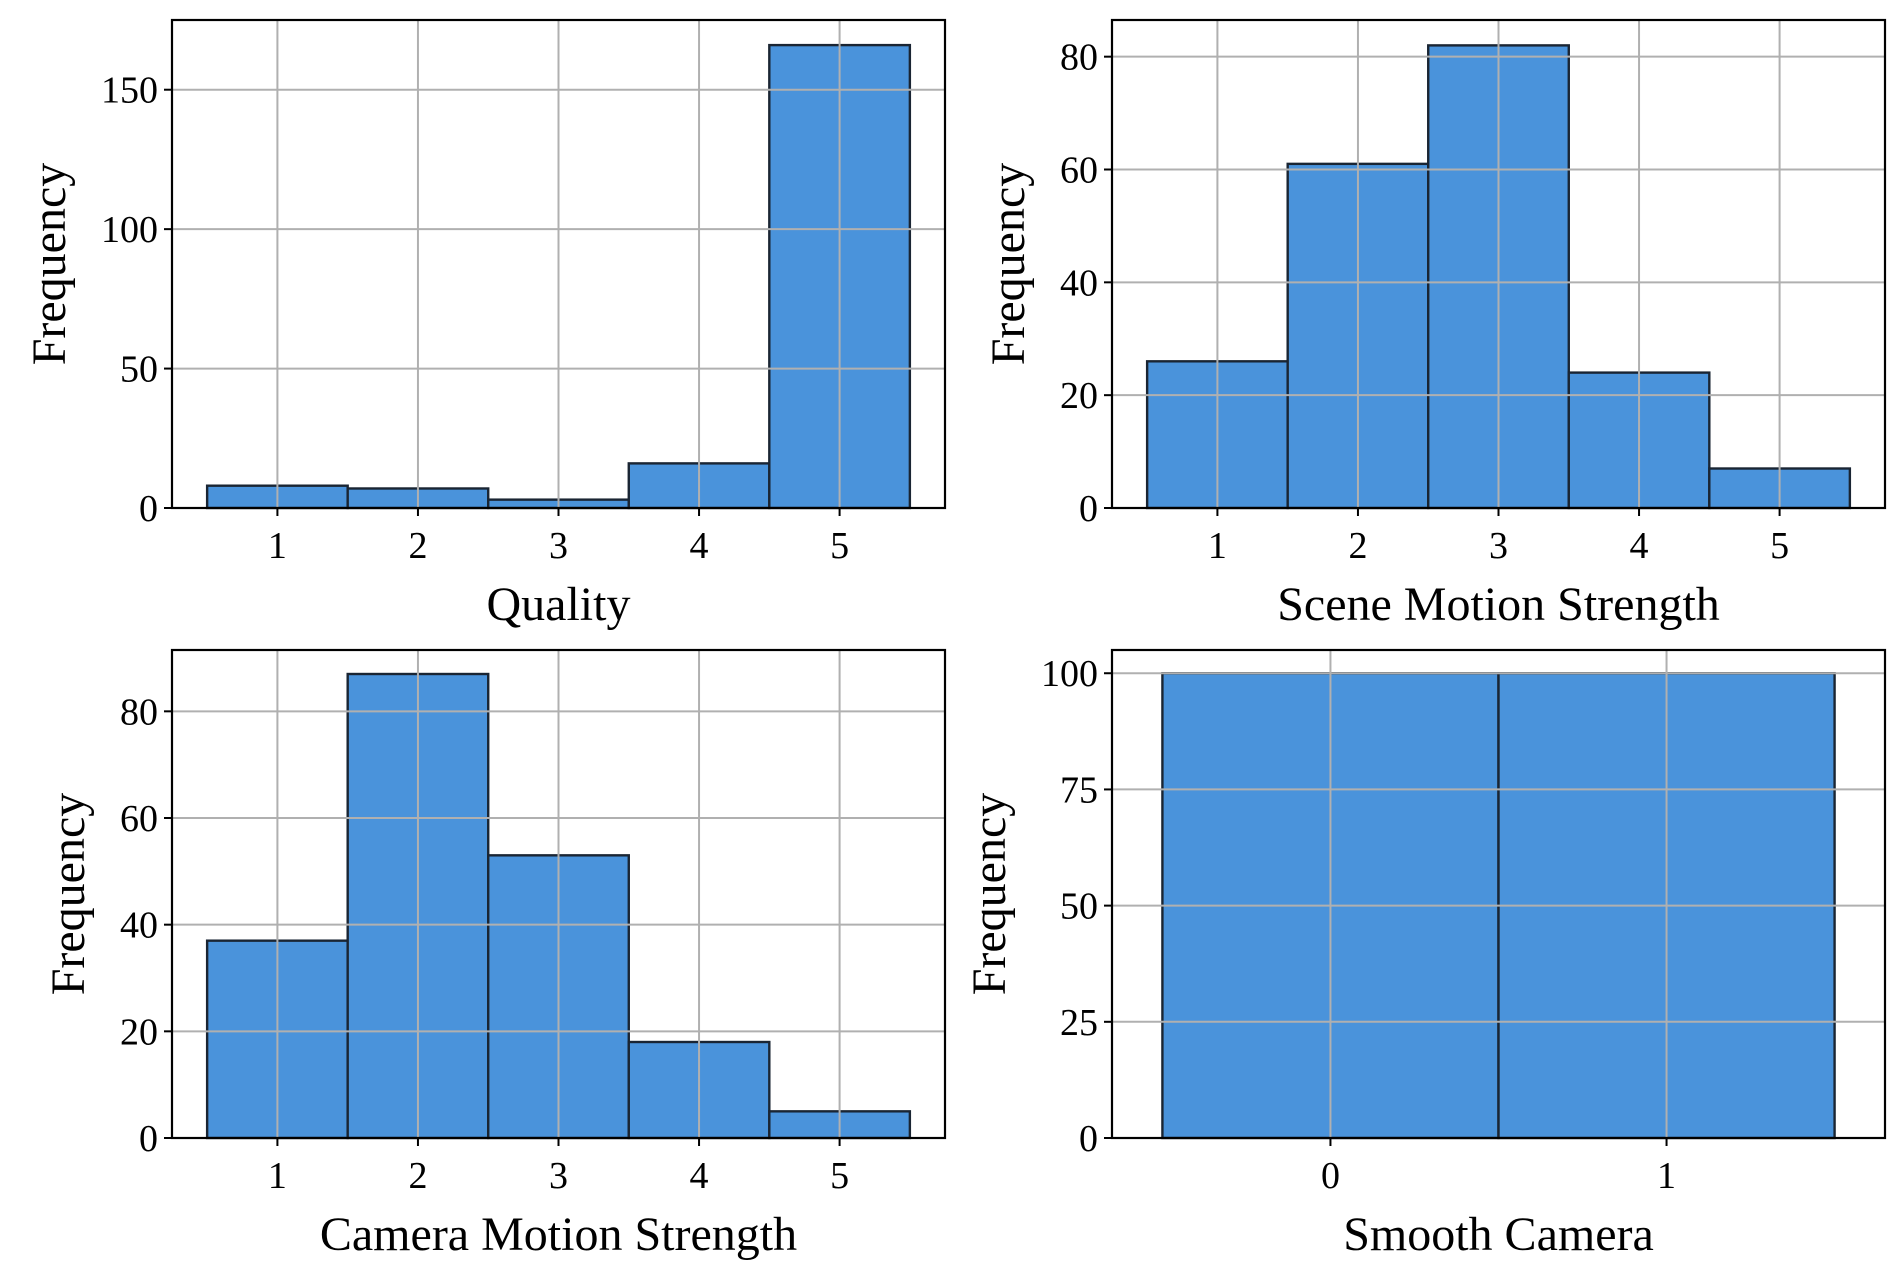 The width and height of the screenshot is (1904, 1278). I want to click on x-axis-label: Scene Motion Strength, so click(1498, 604).